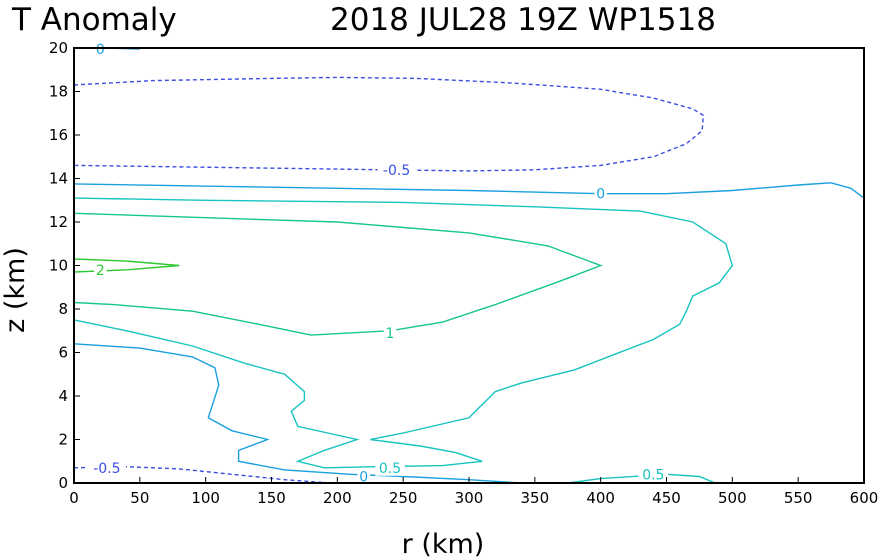  What do you see at coordinates (58, 48) in the screenshot?
I see `y-tick-label: 20` at bounding box center [58, 48].